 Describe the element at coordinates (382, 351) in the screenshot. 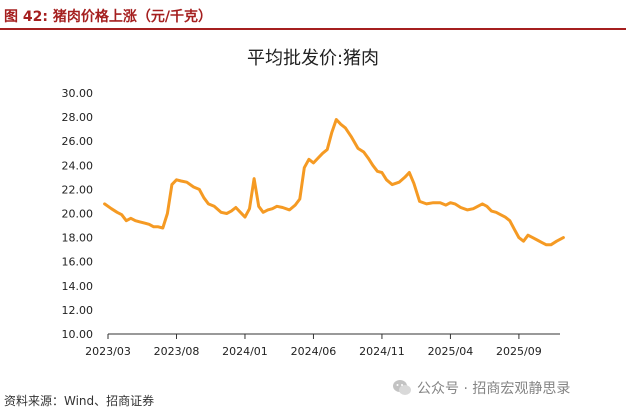

I see `x-tick-label: 2024/11` at that location.